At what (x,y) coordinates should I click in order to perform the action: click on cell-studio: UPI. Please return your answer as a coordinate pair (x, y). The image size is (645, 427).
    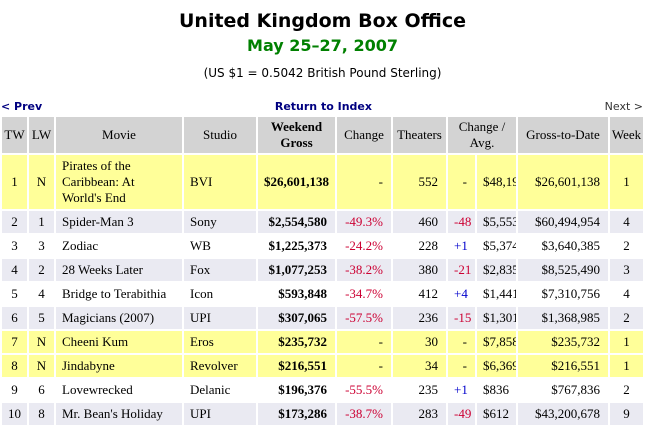
    Looking at the image, I should click on (220, 318).